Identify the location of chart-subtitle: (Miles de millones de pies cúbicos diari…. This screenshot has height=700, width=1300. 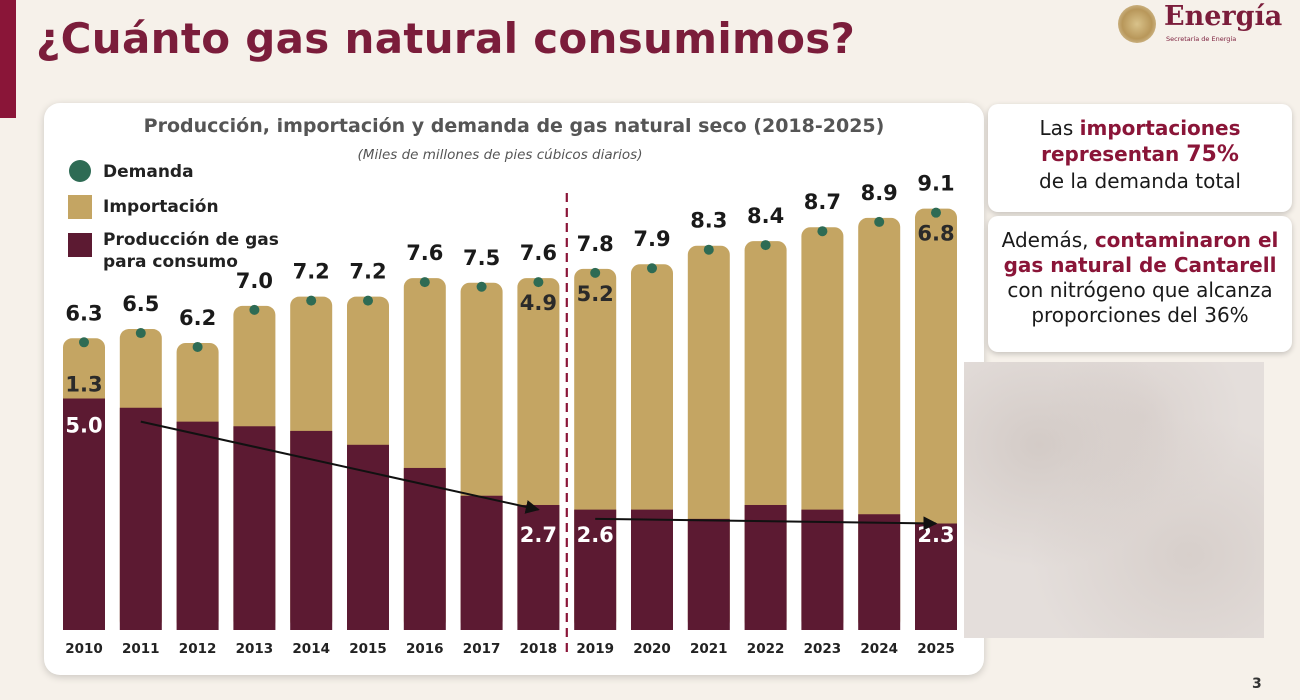
(500, 155).